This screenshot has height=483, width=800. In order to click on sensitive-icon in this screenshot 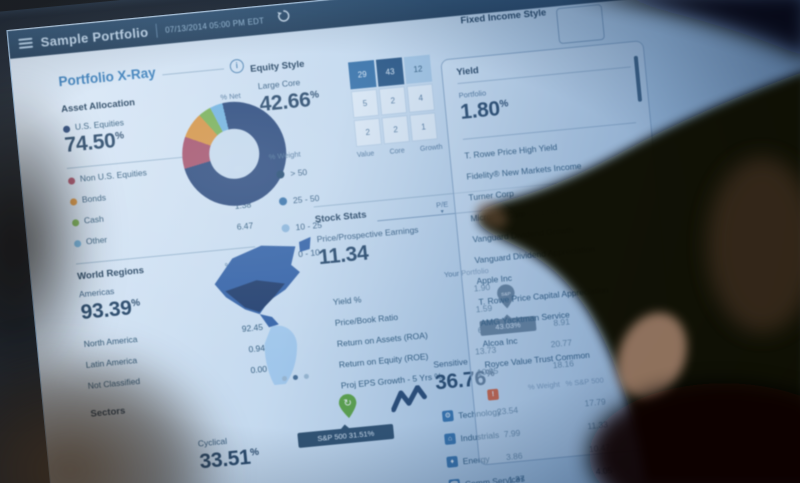, I will do `click(409, 398)`.